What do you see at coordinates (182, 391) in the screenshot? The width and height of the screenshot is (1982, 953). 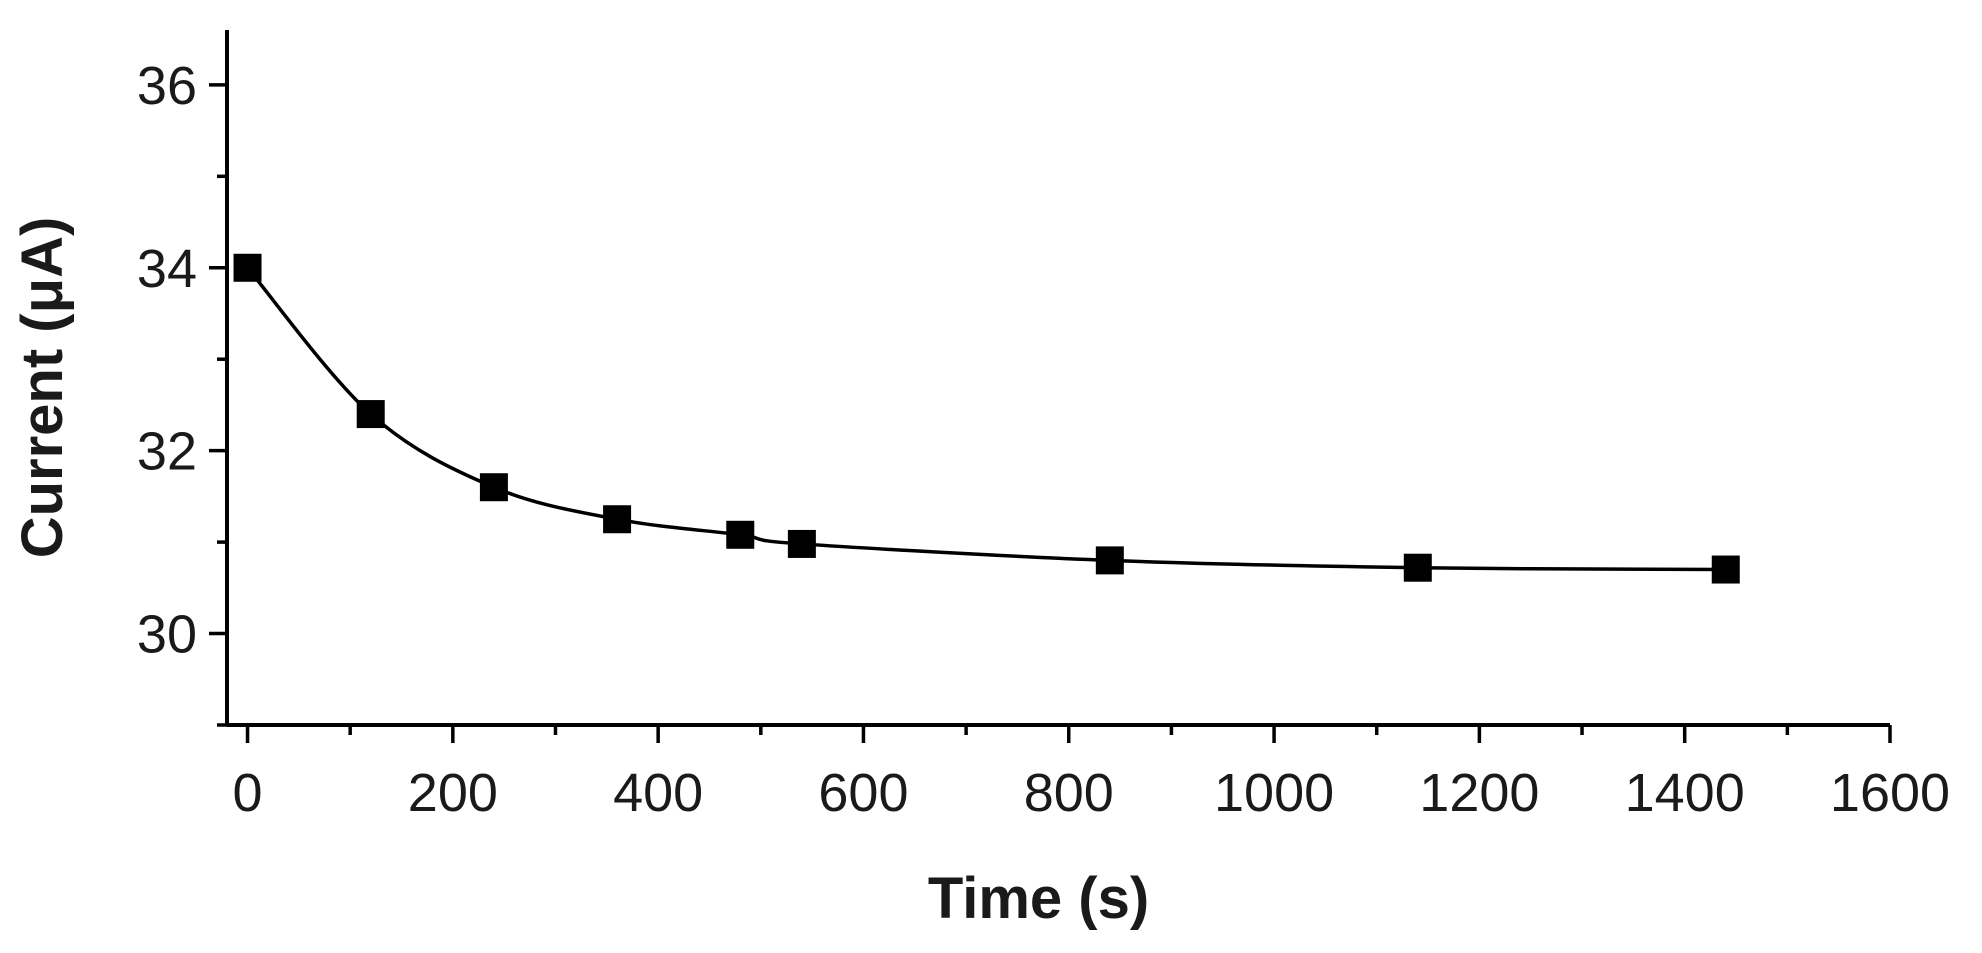 I see `y-ticks: 30 32 34 36` at bounding box center [182, 391].